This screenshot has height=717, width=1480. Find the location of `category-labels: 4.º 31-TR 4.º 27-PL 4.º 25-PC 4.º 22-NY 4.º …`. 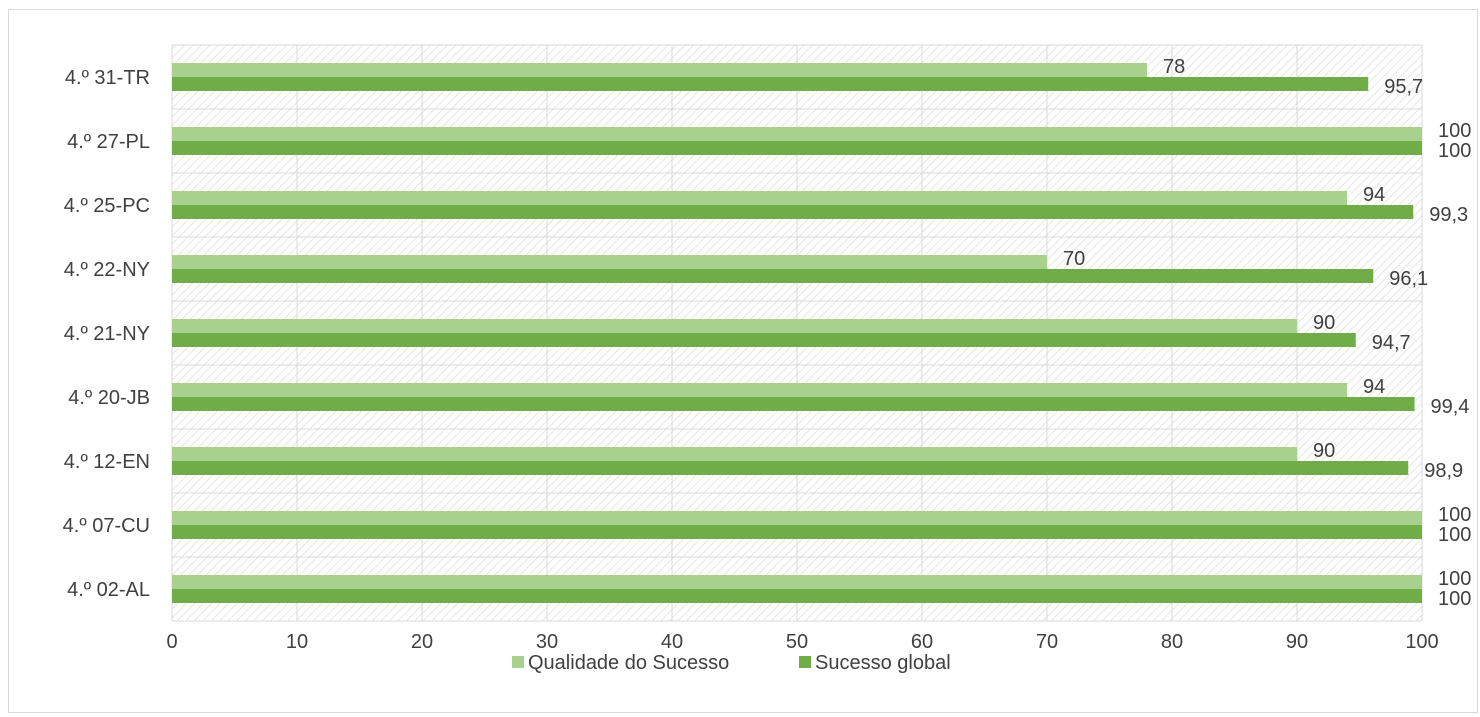

category-labels: 4.º 31-TR 4.º 27-PL 4.º 25-PC 4.º 22-NY 4.º … is located at coordinates (106, 334).